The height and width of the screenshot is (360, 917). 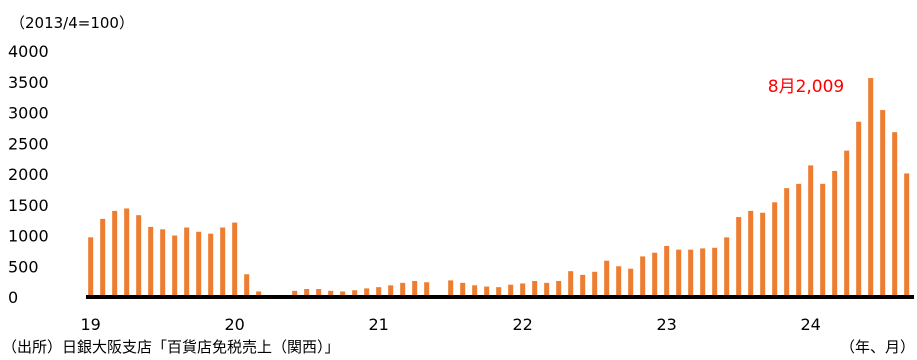 What do you see at coordinates (235, 324) in the screenshot?
I see `x-tick-label: 20` at bounding box center [235, 324].